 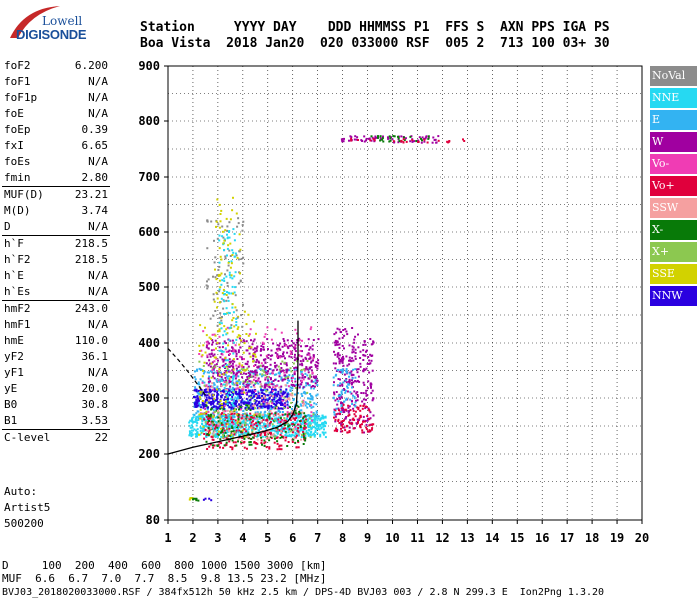 I want to click on x-tick-label: 11, so click(x=417, y=538).